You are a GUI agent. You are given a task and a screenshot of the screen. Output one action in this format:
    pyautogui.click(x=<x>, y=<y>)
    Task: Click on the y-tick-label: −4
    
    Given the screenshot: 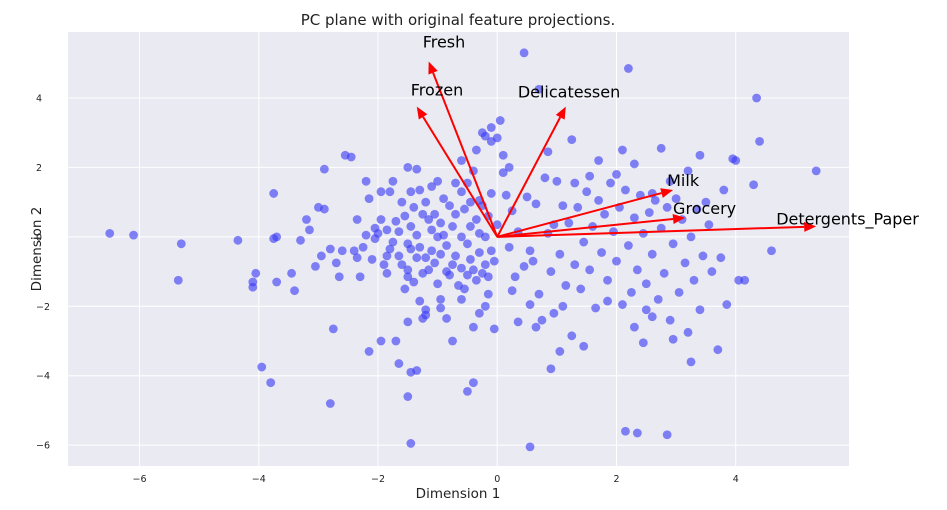 What is the action you would take?
    pyautogui.click(x=43, y=376)
    